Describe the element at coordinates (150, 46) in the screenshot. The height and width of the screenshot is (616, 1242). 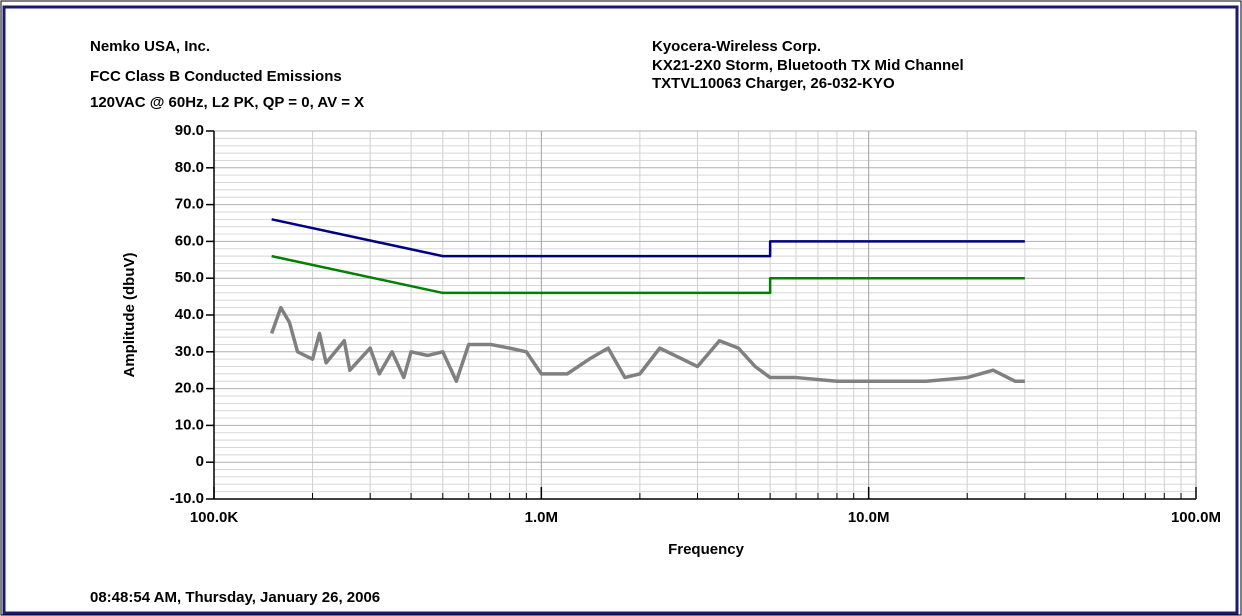
I see `header-left: Nemko USA, Inc.` at that location.